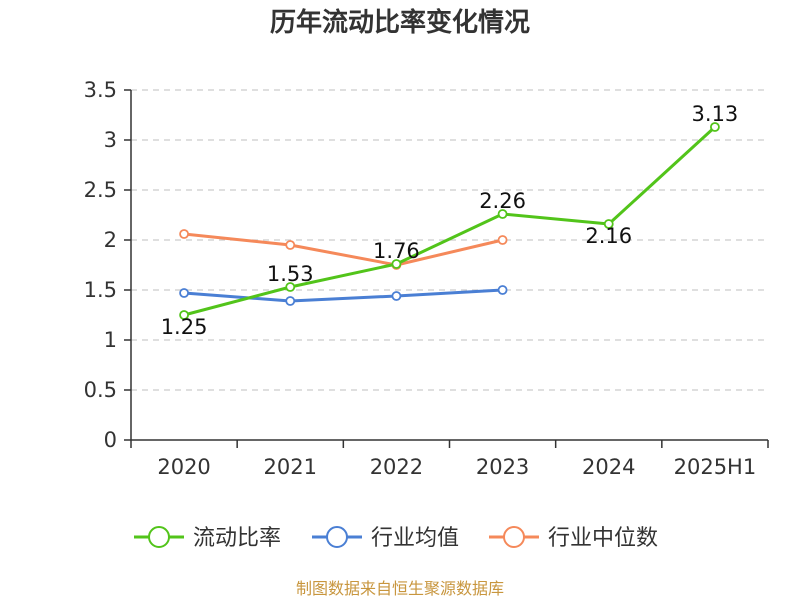  Describe the element at coordinates (110, 440) in the screenshot. I see `y-tick-label: 0` at that location.